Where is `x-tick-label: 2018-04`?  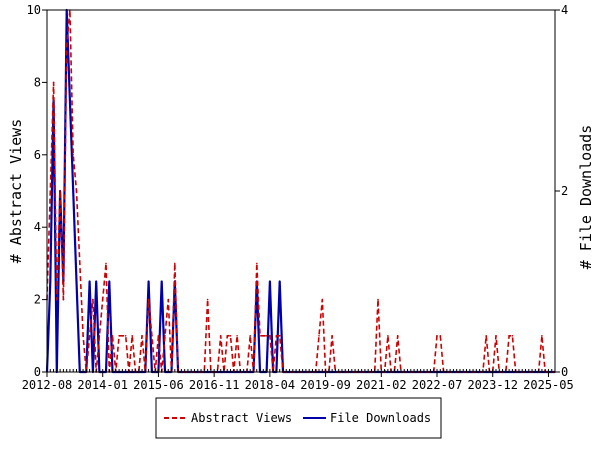 x-tick-label: 2018-04 is located at coordinates (270, 385).